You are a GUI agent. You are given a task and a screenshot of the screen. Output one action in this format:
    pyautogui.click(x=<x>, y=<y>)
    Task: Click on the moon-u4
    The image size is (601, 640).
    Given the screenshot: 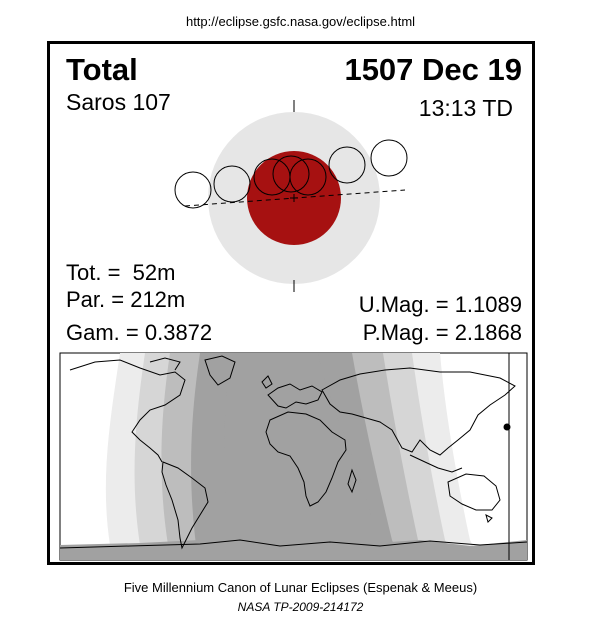 What is the action you would take?
    pyautogui.click(x=347, y=165)
    